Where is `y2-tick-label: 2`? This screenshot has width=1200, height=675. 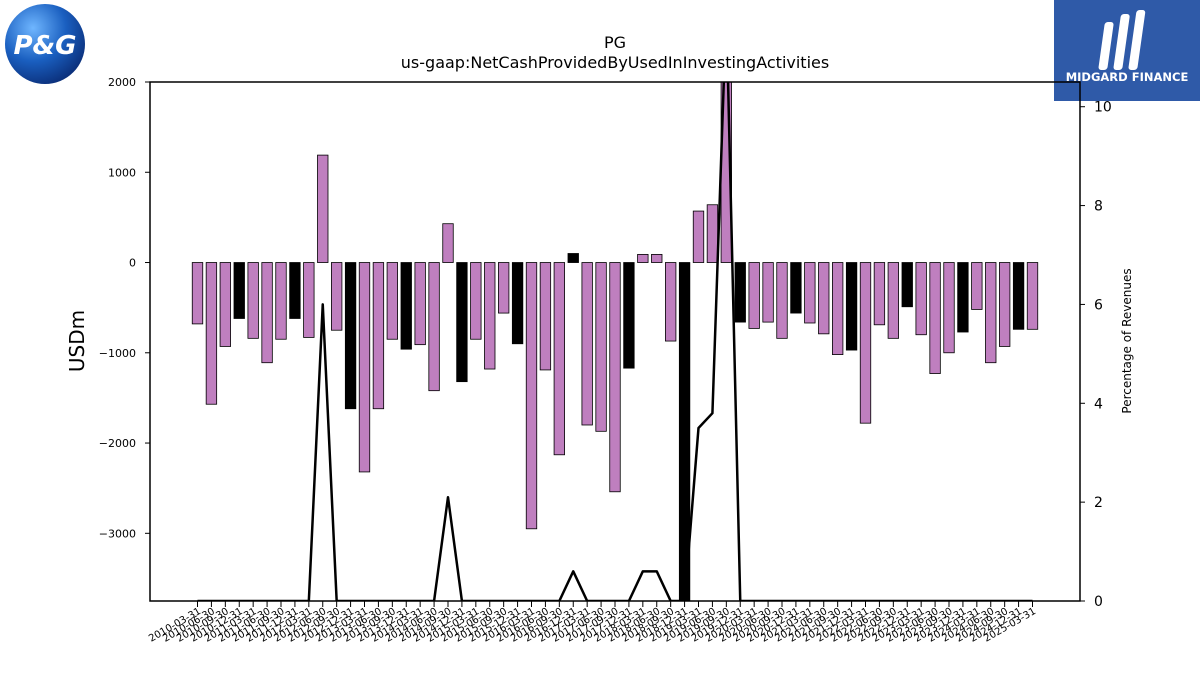 y2-tick-label: 2 is located at coordinates (1098, 503).